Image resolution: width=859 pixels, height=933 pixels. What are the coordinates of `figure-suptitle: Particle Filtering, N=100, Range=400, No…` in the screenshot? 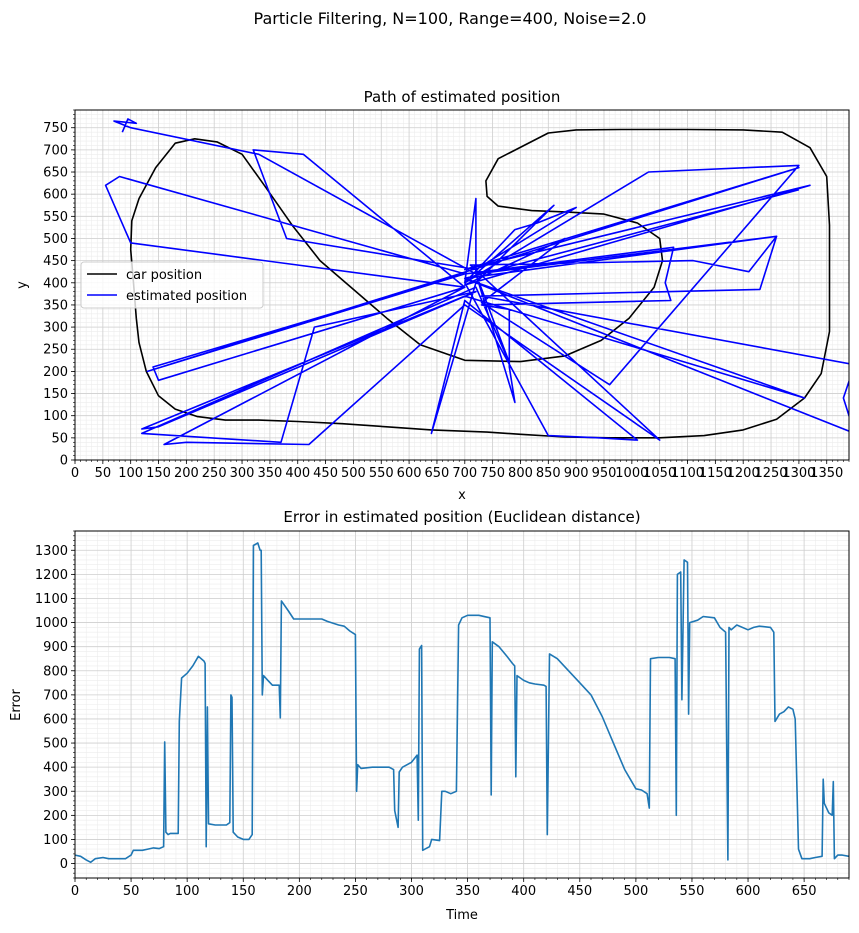 It's located at (450, 18).